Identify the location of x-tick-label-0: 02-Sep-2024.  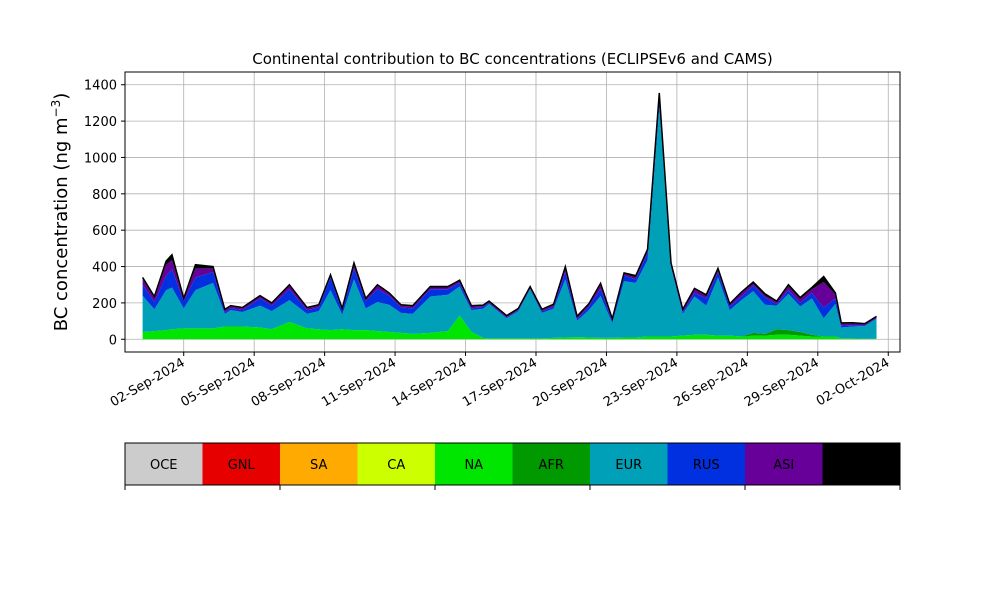
(148, 382).